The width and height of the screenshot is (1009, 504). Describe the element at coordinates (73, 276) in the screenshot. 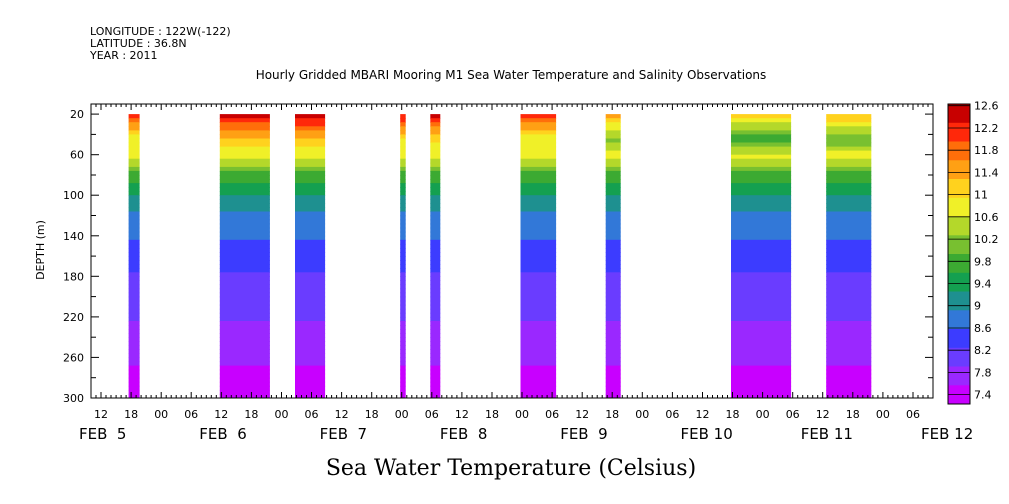

I see `y-tick-label: 180` at that location.